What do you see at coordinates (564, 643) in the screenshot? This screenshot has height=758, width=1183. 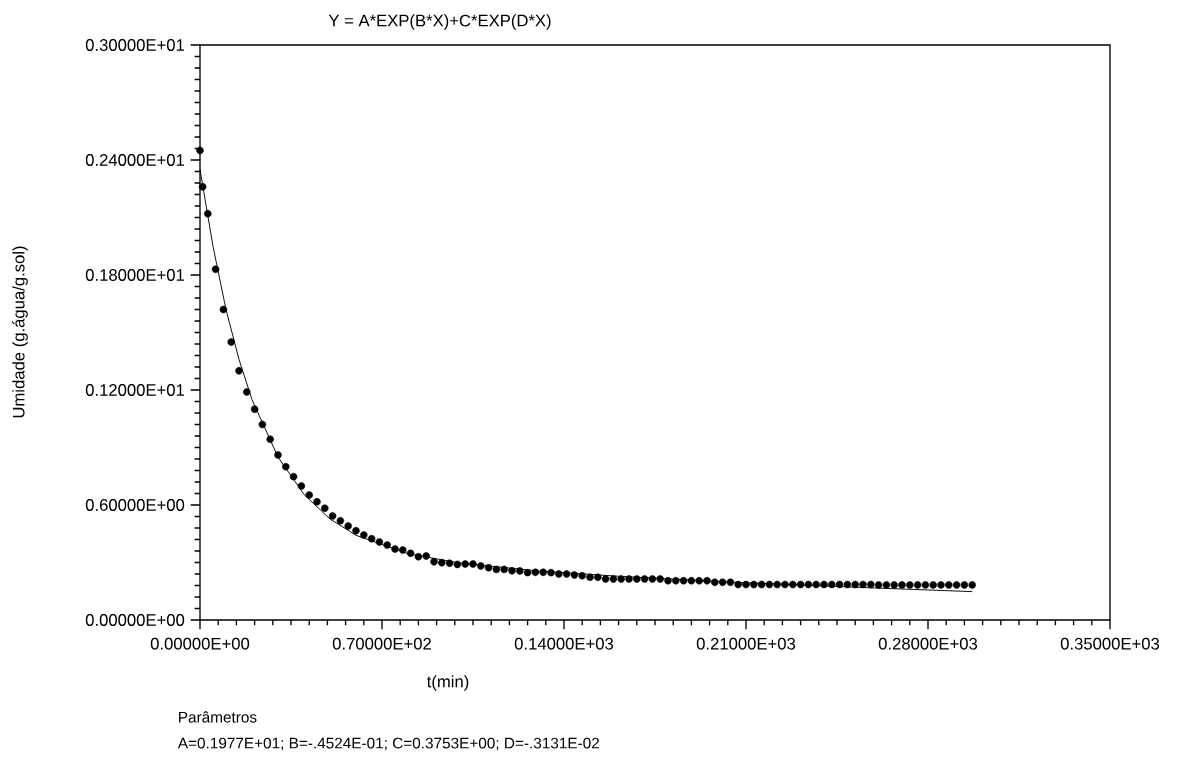 I see `x-tick-label: 0.14000E+03` at bounding box center [564, 643].